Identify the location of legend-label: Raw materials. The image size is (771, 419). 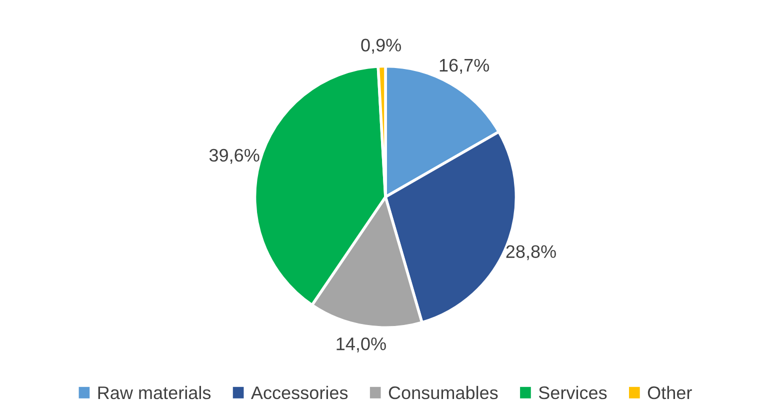
(154, 393).